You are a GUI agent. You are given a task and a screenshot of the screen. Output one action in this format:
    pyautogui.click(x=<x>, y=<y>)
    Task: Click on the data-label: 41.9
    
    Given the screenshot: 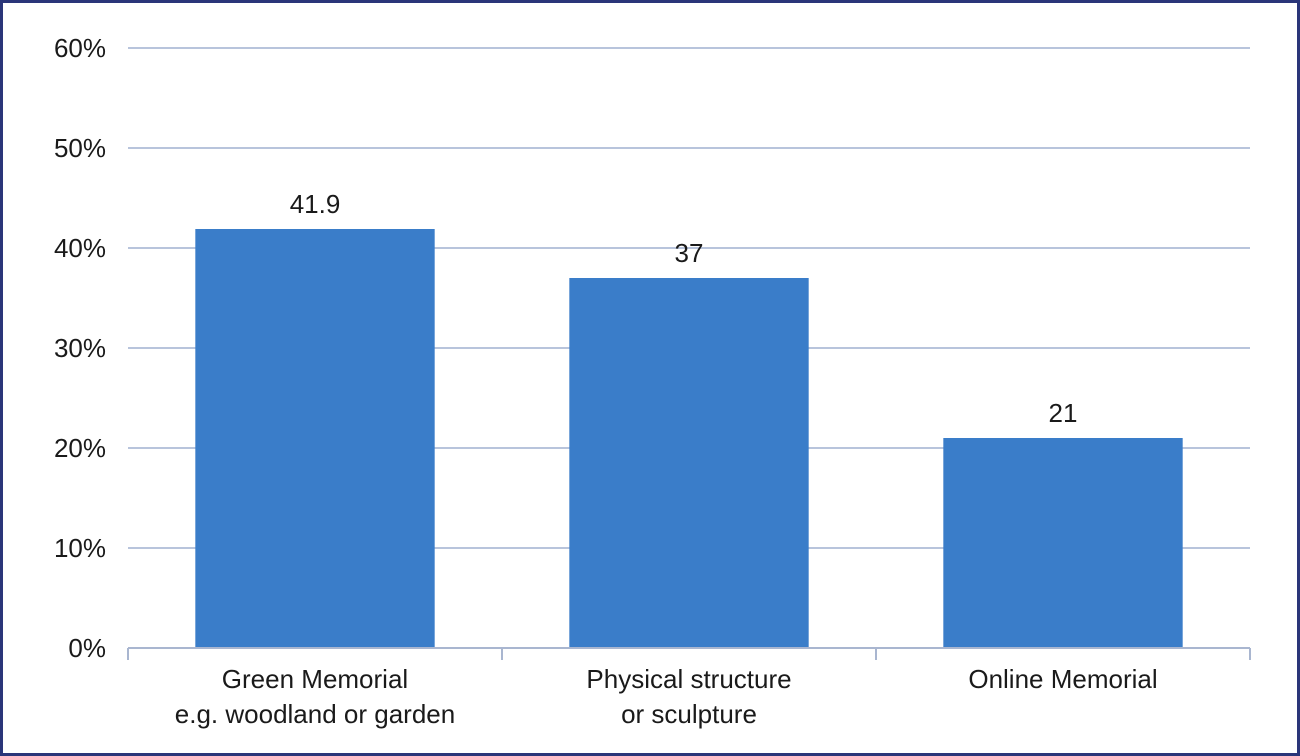 What is the action you would take?
    pyautogui.click(x=315, y=204)
    